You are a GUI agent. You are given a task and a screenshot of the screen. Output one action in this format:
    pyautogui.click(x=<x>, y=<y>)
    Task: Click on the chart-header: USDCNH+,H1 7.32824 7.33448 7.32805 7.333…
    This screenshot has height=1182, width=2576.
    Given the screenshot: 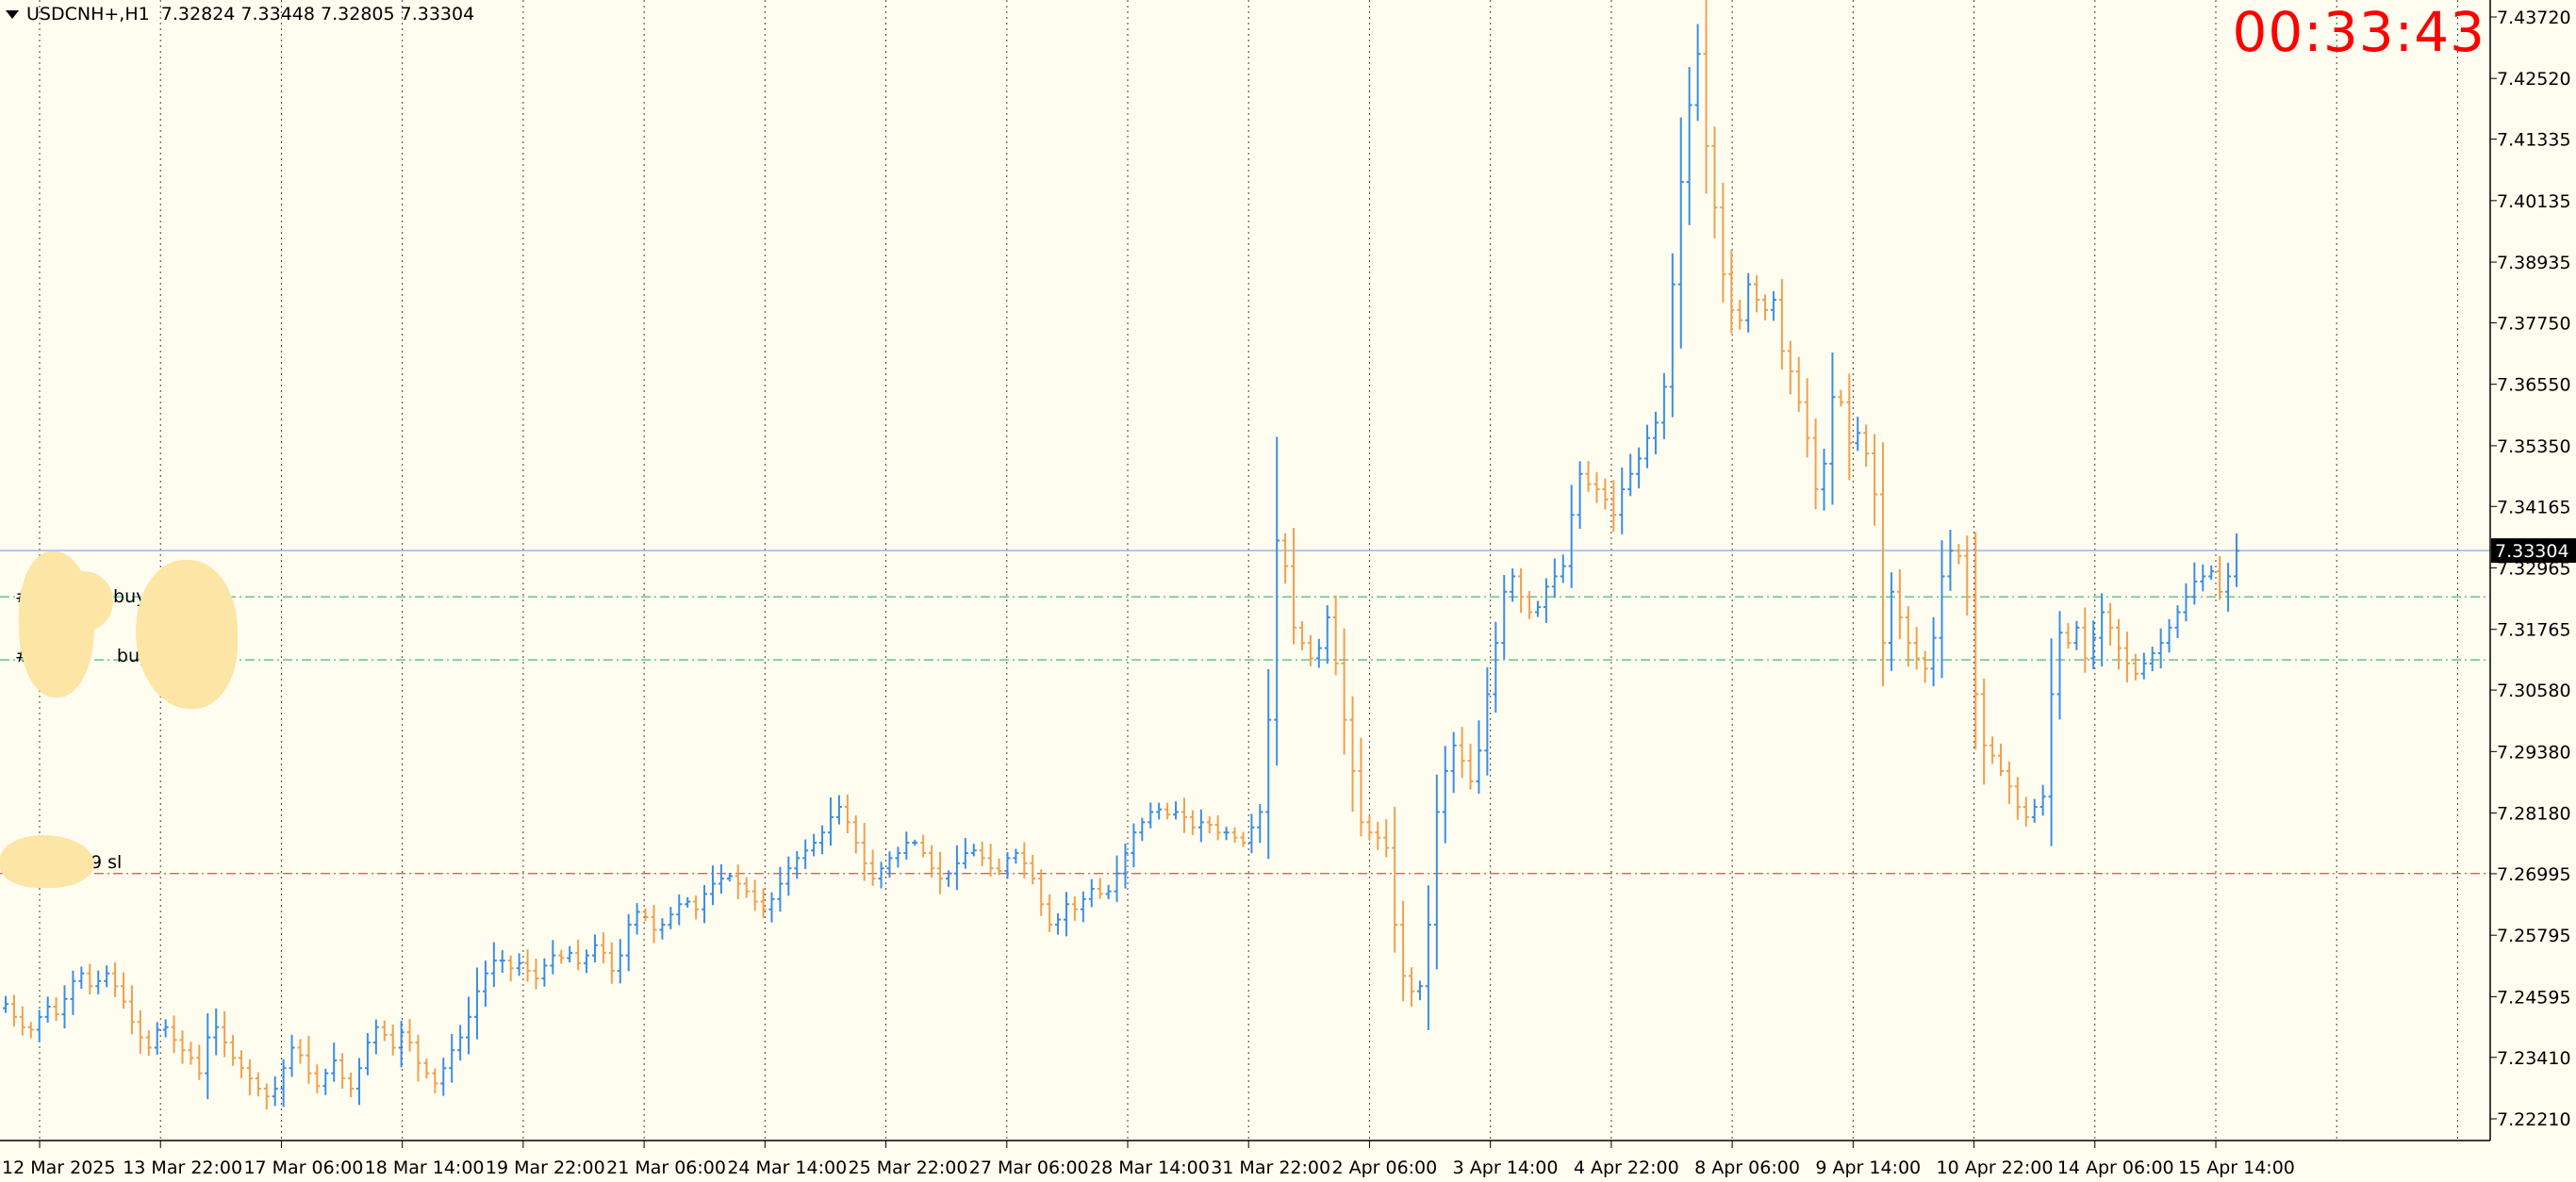 What is the action you would take?
    pyautogui.click(x=240, y=14)
    